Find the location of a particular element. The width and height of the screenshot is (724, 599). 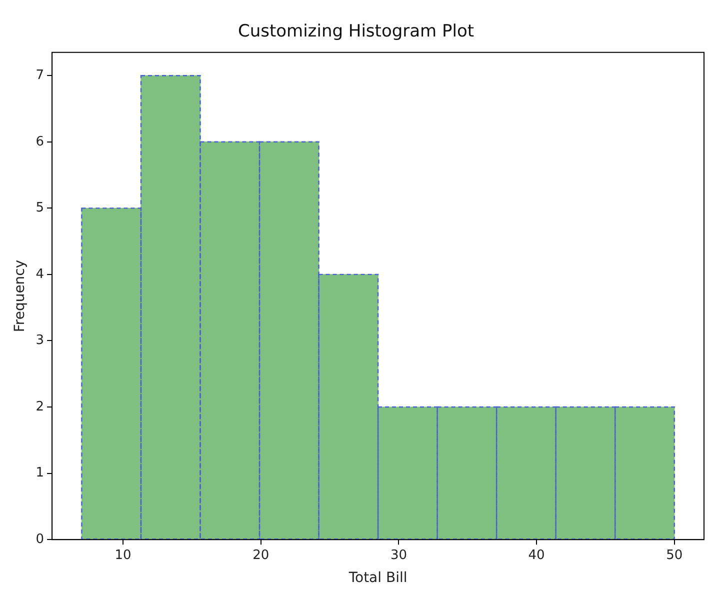

y-tick-label: 1 is located at coordinates (40, 473).